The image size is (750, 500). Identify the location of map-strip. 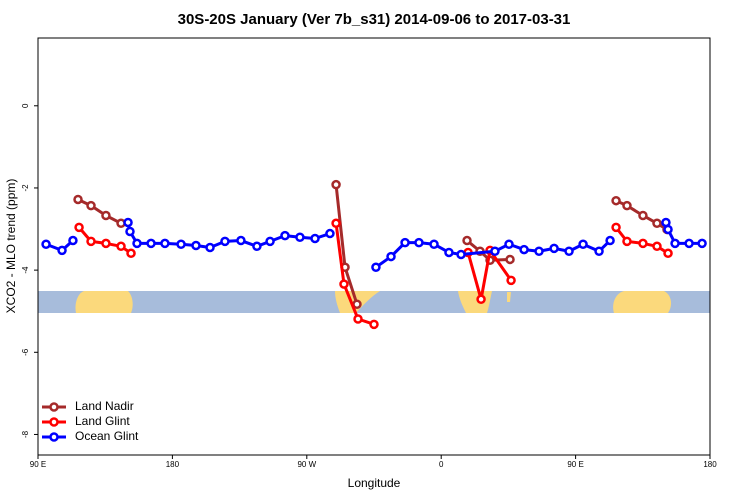
(374, 302).